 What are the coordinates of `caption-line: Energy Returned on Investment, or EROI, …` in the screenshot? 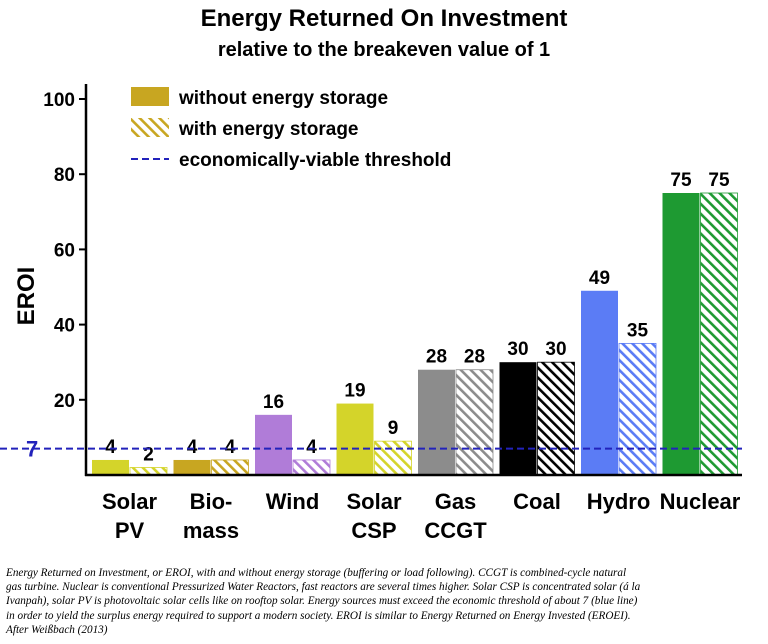 It's located at (316, 573).